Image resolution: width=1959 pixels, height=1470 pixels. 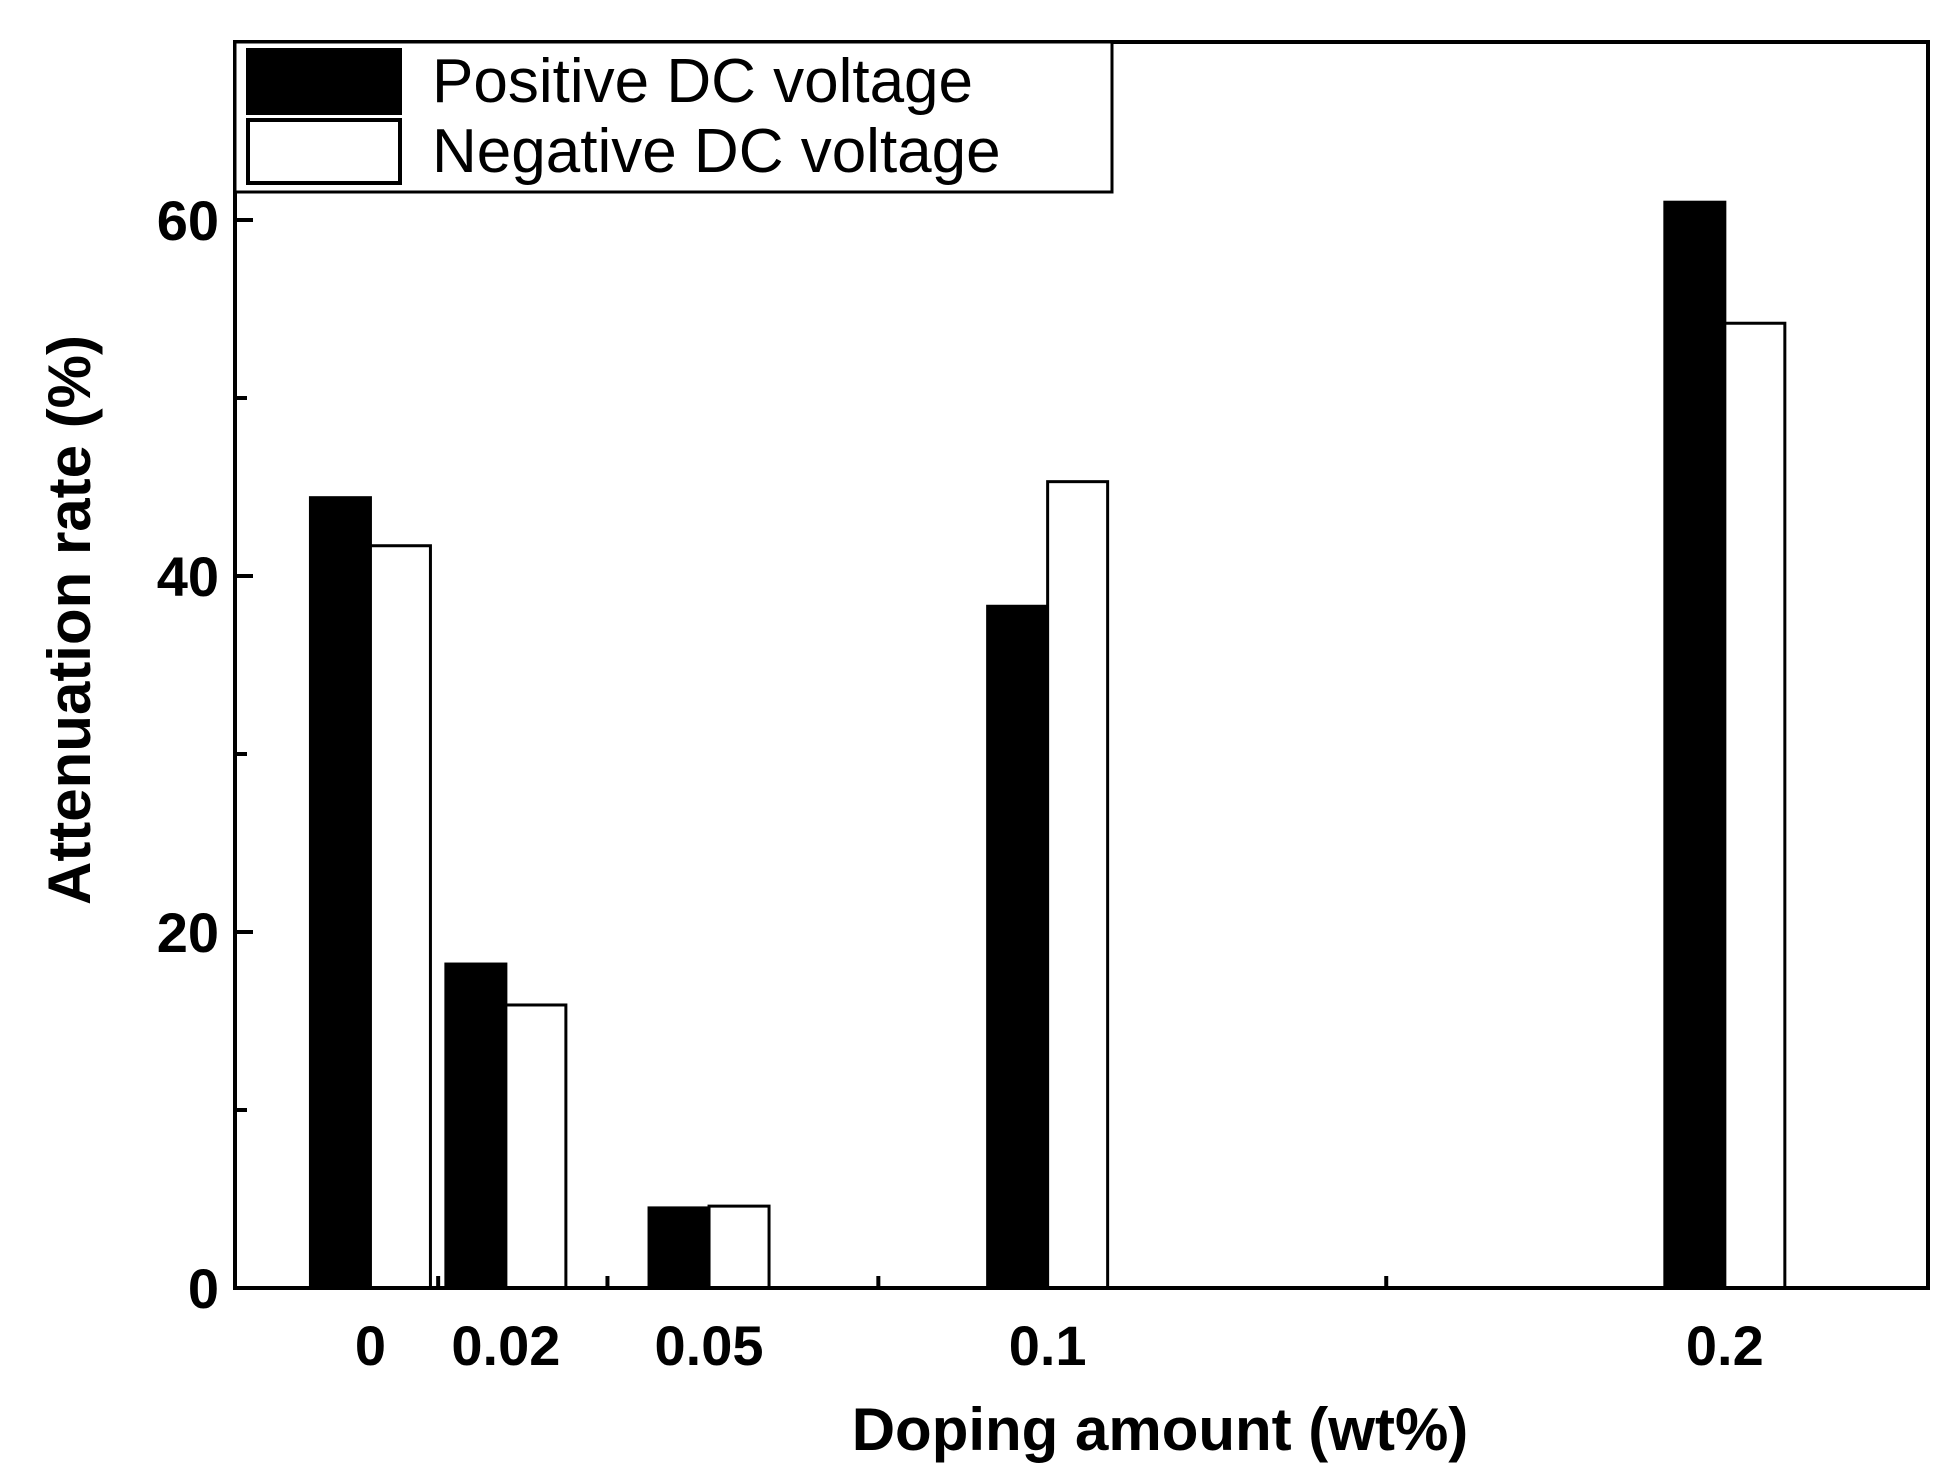 What do you see at coordinates (1078, 885) in the screenshot?
I see `bar-negative-0.1` at bounding box center [1078, 885].